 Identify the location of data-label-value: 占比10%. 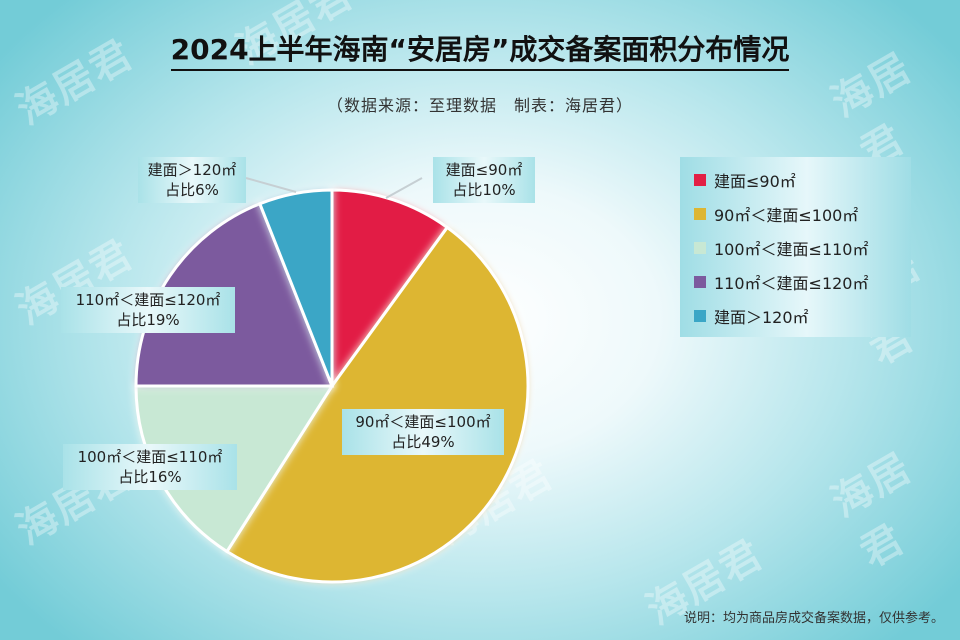
(484, 190).